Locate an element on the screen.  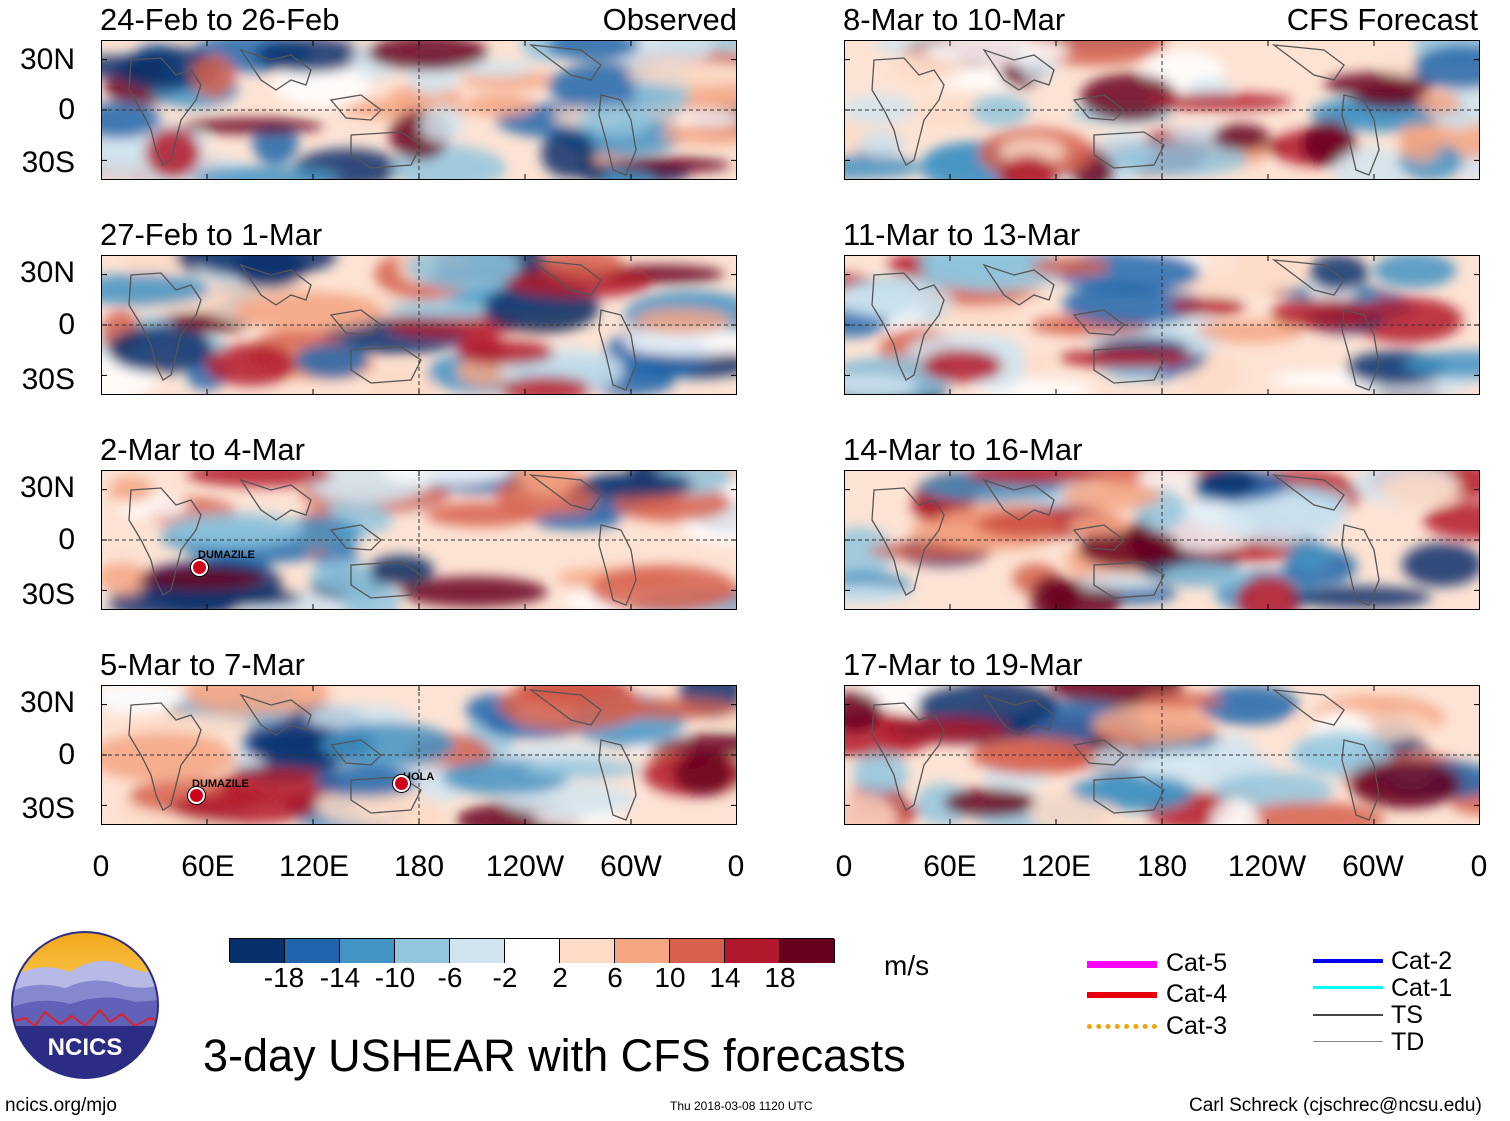
colorbar-tick: 6 is located at coordinates (615, 977).